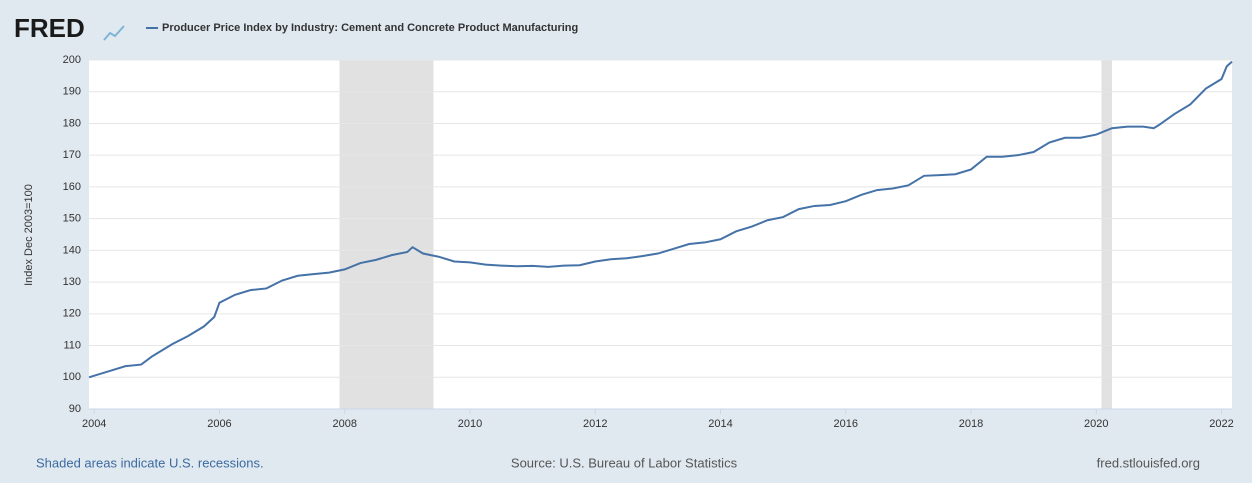 The image size is (1252, 483). Describe the element at coordinates (72, 250) in the screenshot. I see `y-tick-label: 140` at that location.